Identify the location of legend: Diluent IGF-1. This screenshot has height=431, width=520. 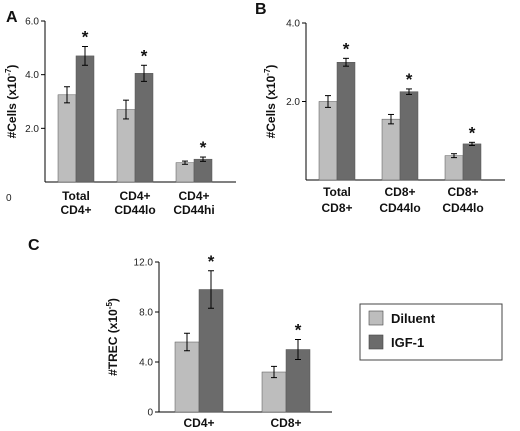
(431, 332).